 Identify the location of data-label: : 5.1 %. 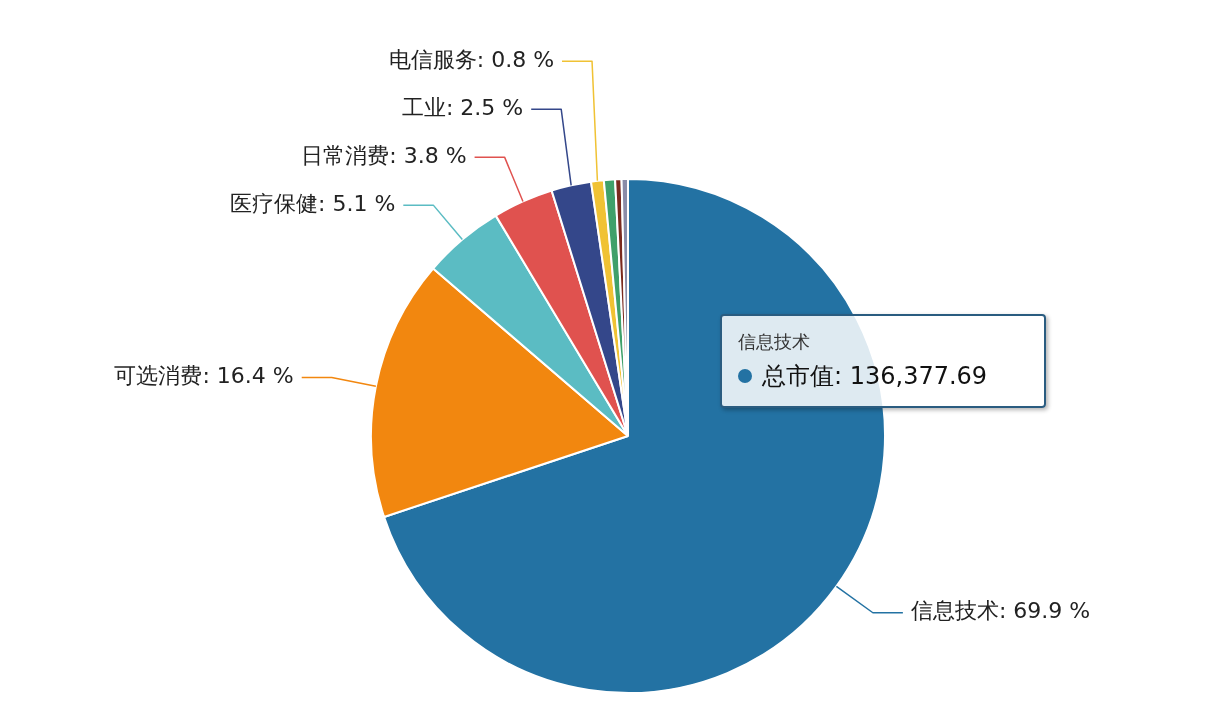
(357, 203).